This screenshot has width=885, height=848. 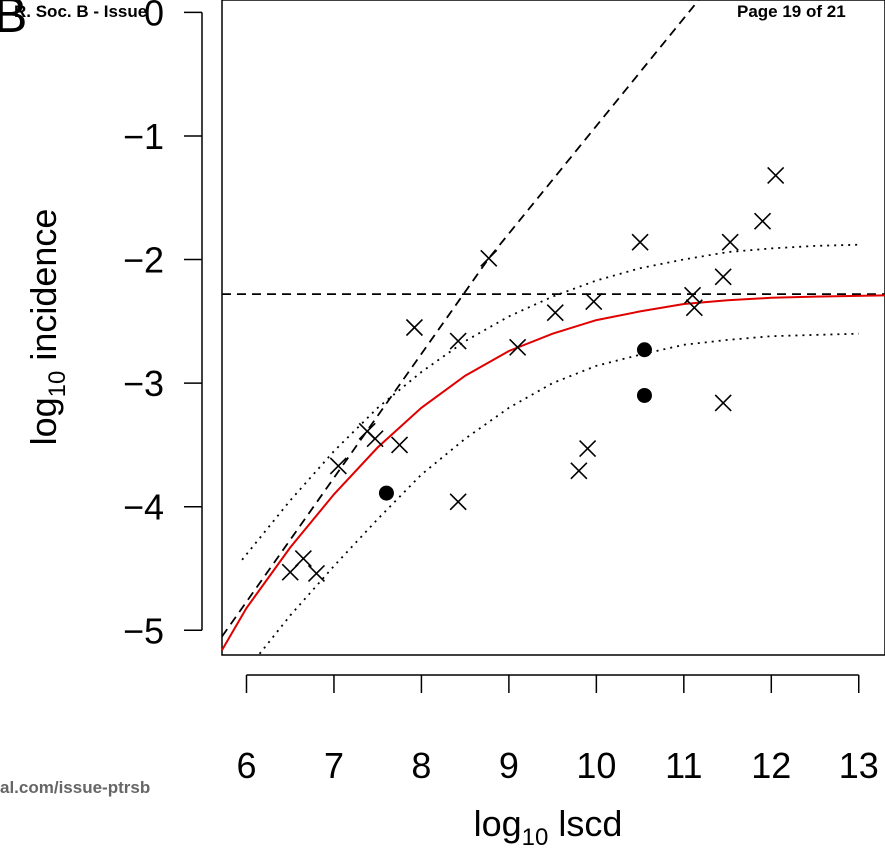 I want to click on y-axis-title-rest: incidence, so click(x=43, y=290).